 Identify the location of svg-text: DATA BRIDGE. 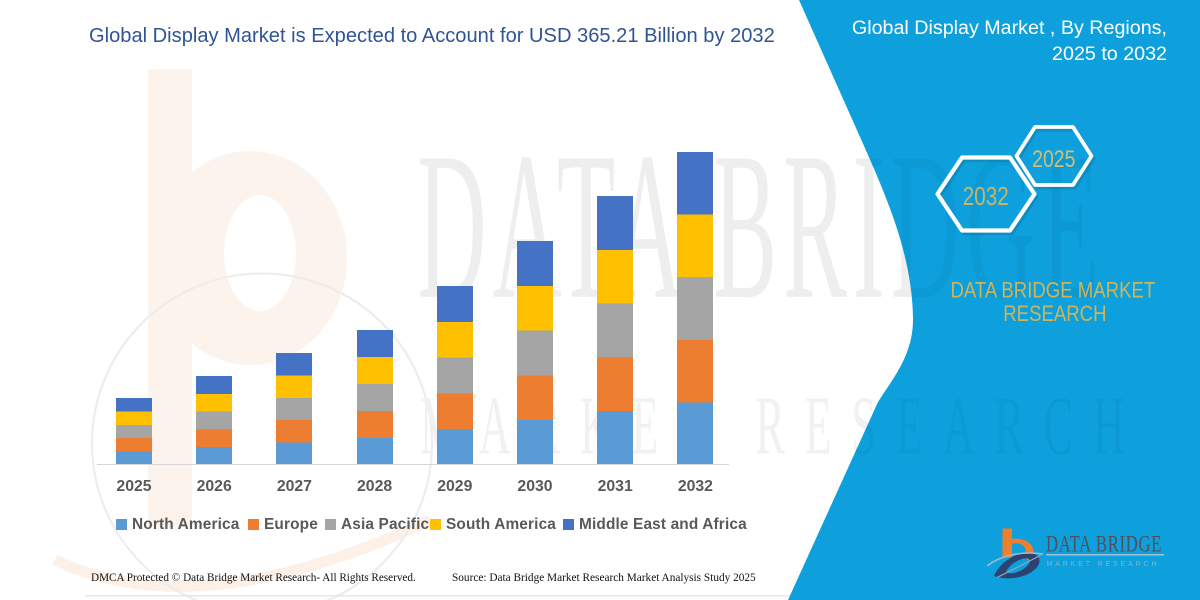
(1104, 544).